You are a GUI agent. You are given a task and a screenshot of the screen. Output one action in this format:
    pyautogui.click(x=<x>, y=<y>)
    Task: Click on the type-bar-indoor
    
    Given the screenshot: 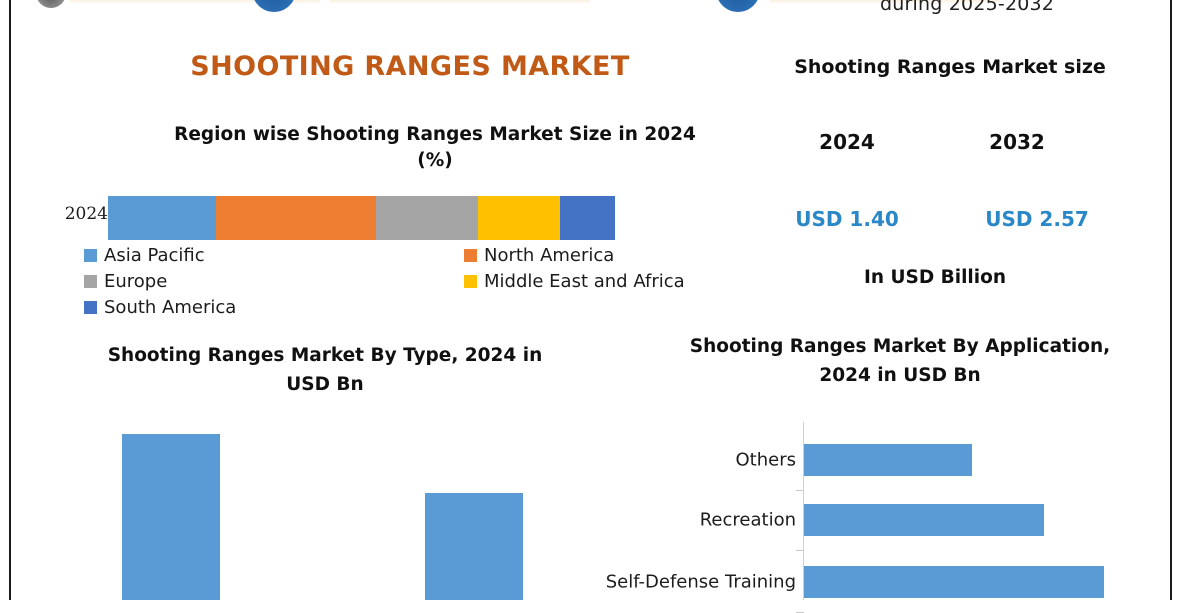 What is the action you would take?
    pyautogui.click(x=171, y=517)
    